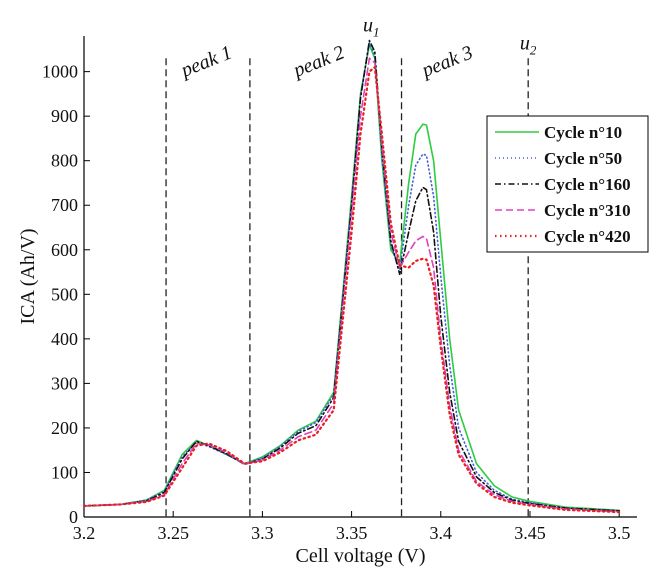 The height and width of the screenshot is (574, 649). What do you see at coordinates (533, 49) in the screenshot?
I see `annotation-subscript: 2` at bounding box center [533, 49].